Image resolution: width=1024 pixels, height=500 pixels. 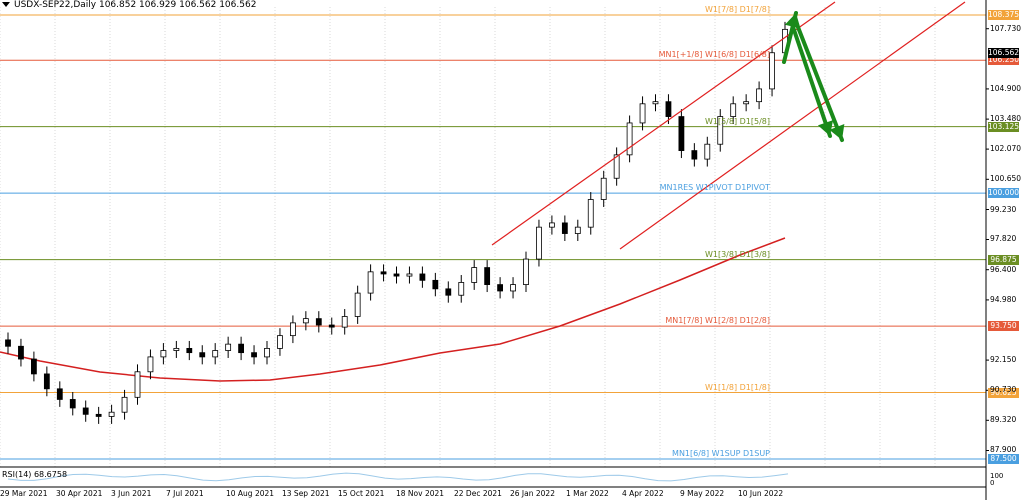 What do you see at coordinates (714, 188) in the screenshot?
I see `level-label: MN1RES W1PIVOT D1PIVOT` at bounding box center [714, 188].